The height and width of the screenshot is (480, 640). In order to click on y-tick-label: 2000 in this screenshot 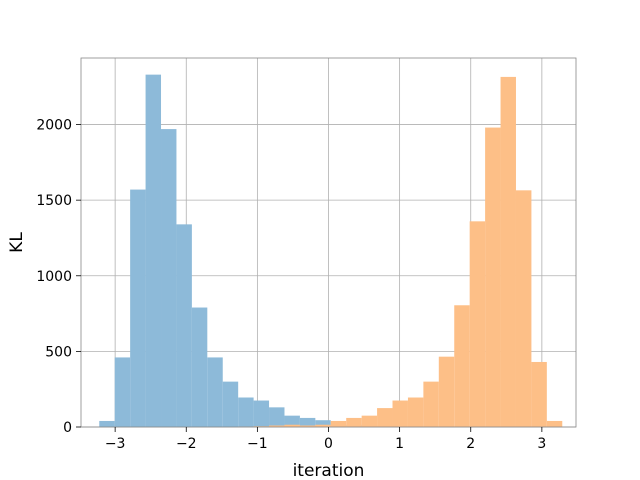, I will do `click(54, 126)`.